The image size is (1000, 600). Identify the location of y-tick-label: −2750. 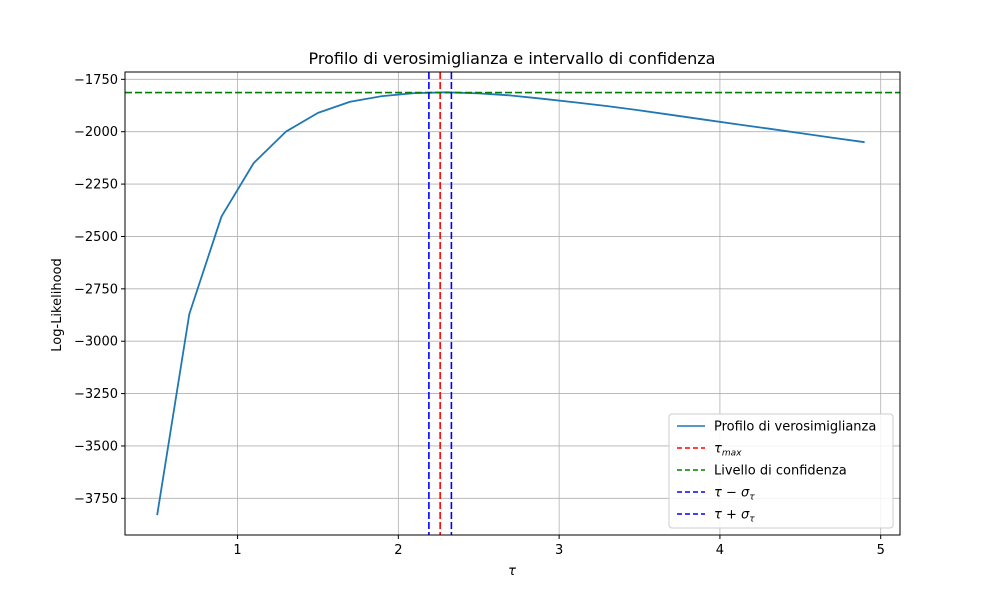
(96, 289).